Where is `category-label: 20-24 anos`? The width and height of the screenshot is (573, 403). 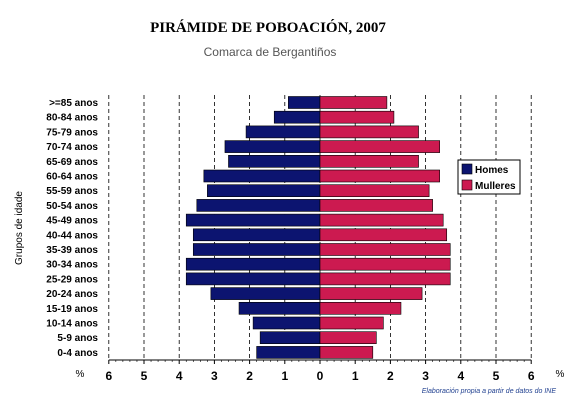 category-label: 20-24 anos is located at coordinates (72, 294).